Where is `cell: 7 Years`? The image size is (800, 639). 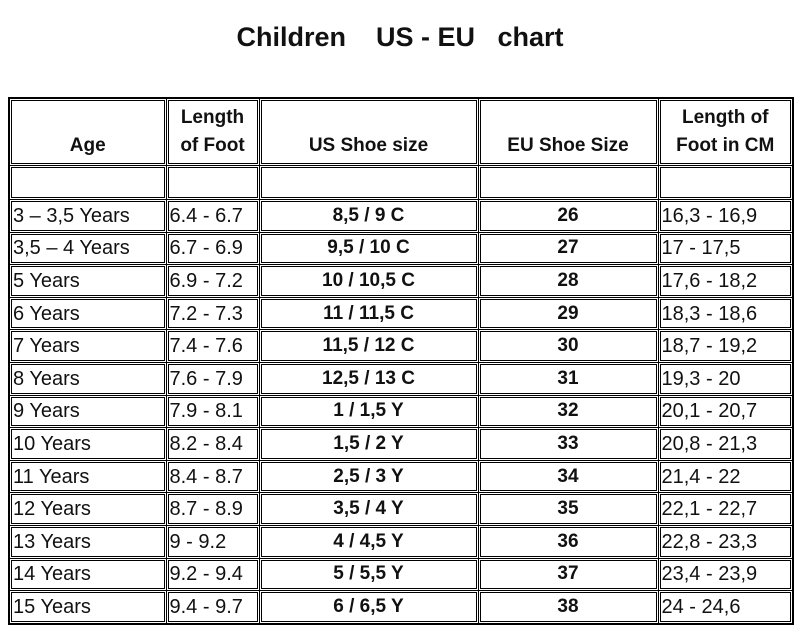
cell: 7 Years is located at coordinates (87, 346).